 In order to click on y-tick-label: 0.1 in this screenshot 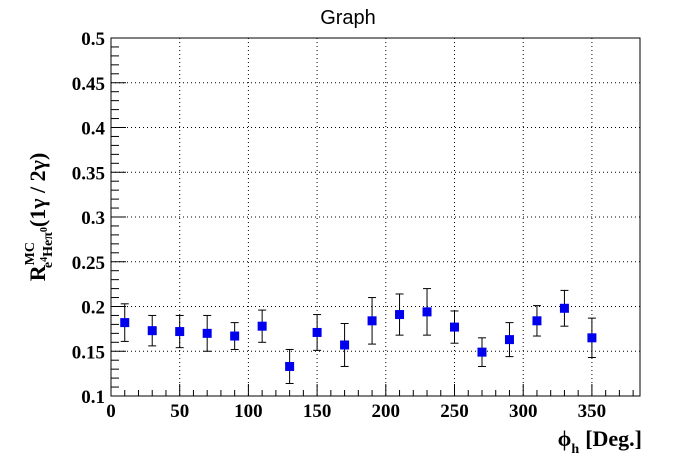, I will do `click(93, 397)`.